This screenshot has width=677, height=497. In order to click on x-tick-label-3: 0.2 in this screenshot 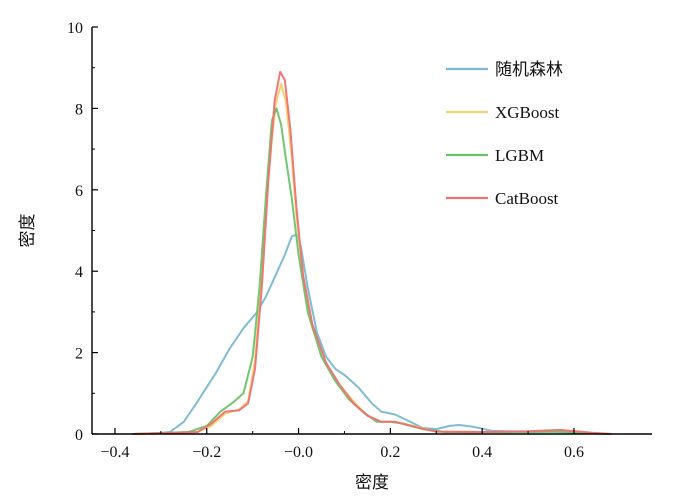, I will do `click(390, 452)`.